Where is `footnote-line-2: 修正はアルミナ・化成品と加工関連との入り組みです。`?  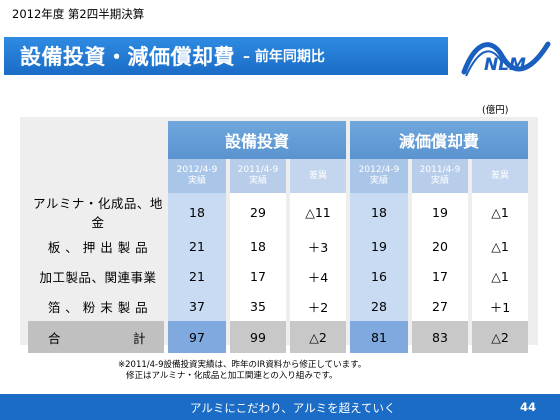
footnote-line-2: 修正はアルミナ・化成品と加工関連との入り組みです。 is located at coordinates (232, 376).